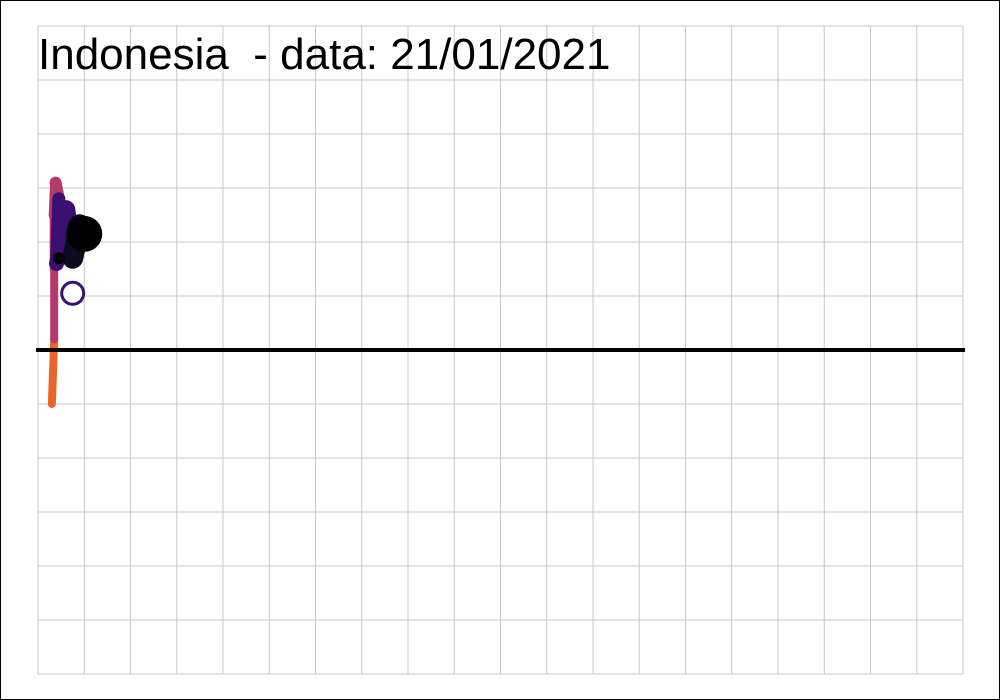 The width and height of the screenshot is (1000, 700). What do you see at coordinates (84, 233) in the screenshot?
I see `end-point-marker` at bounding box center [84, 233].